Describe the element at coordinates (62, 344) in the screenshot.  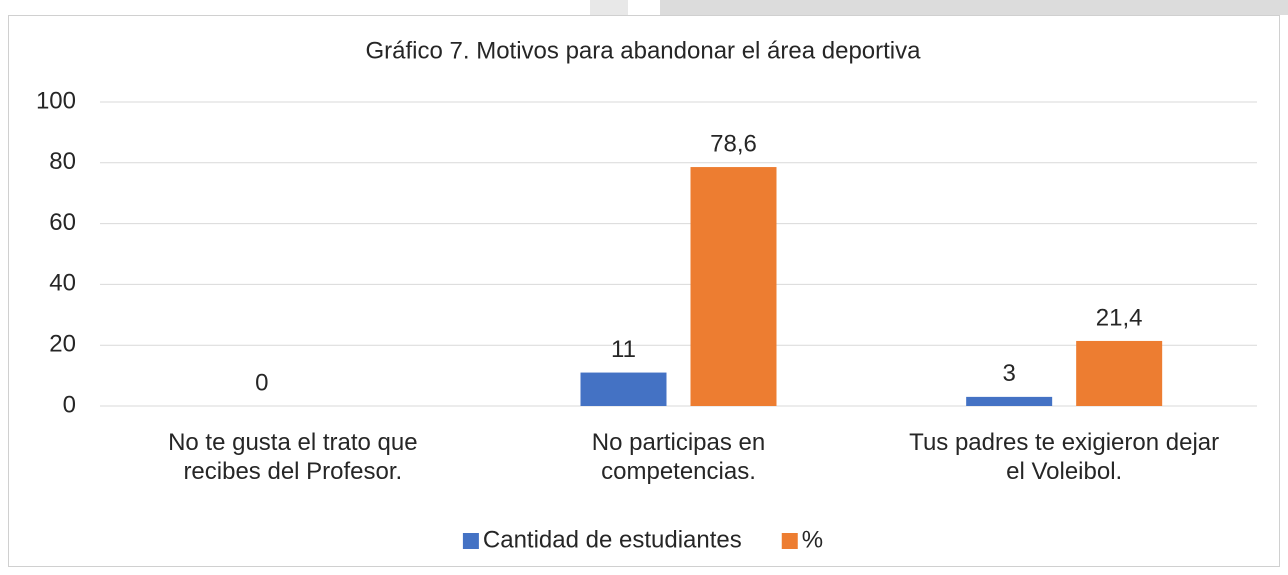
I see `y-tick-label: 20` at that location.